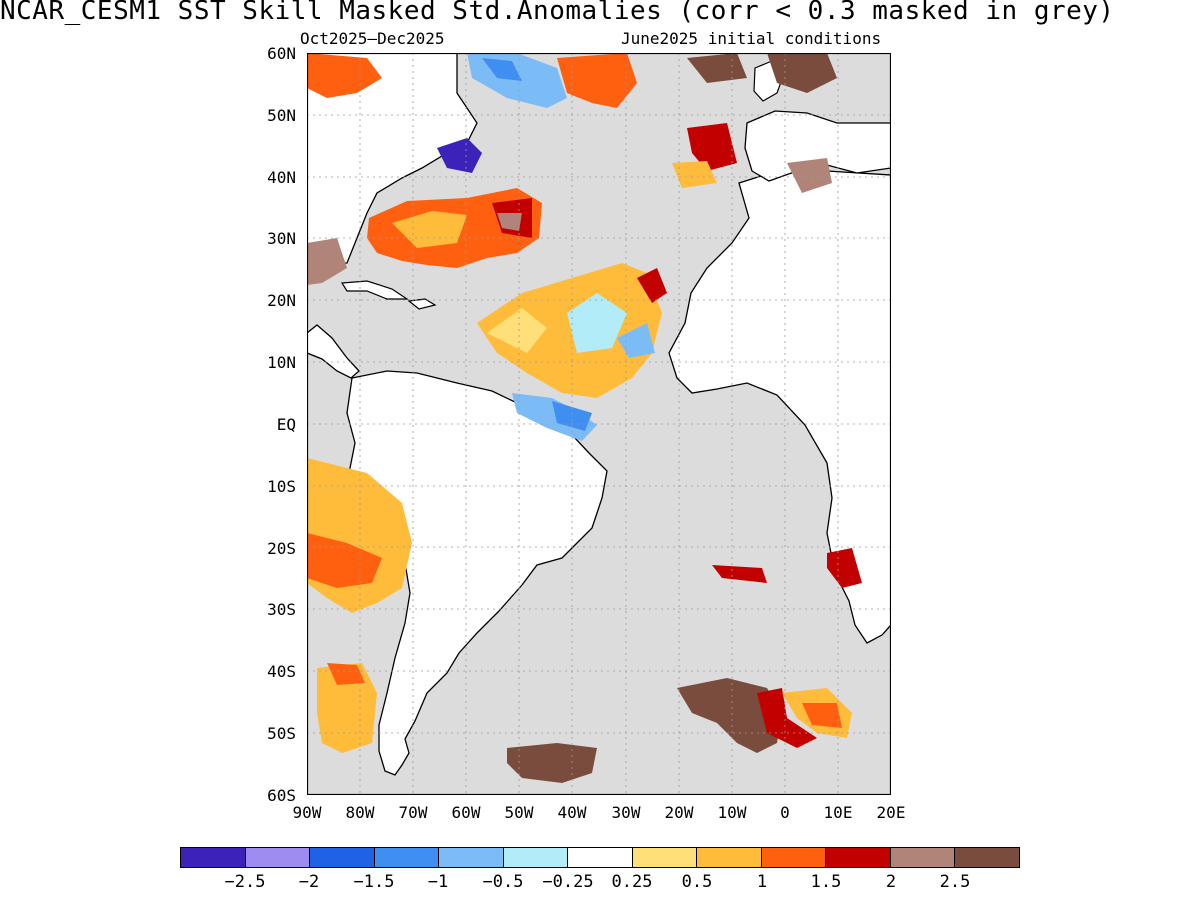 This screenshot has width=1200, height=900. What do you see at coordinates (309, 882) in the screenshot?
I see `colorbar-label: −2` at bounding box center [309, 882].